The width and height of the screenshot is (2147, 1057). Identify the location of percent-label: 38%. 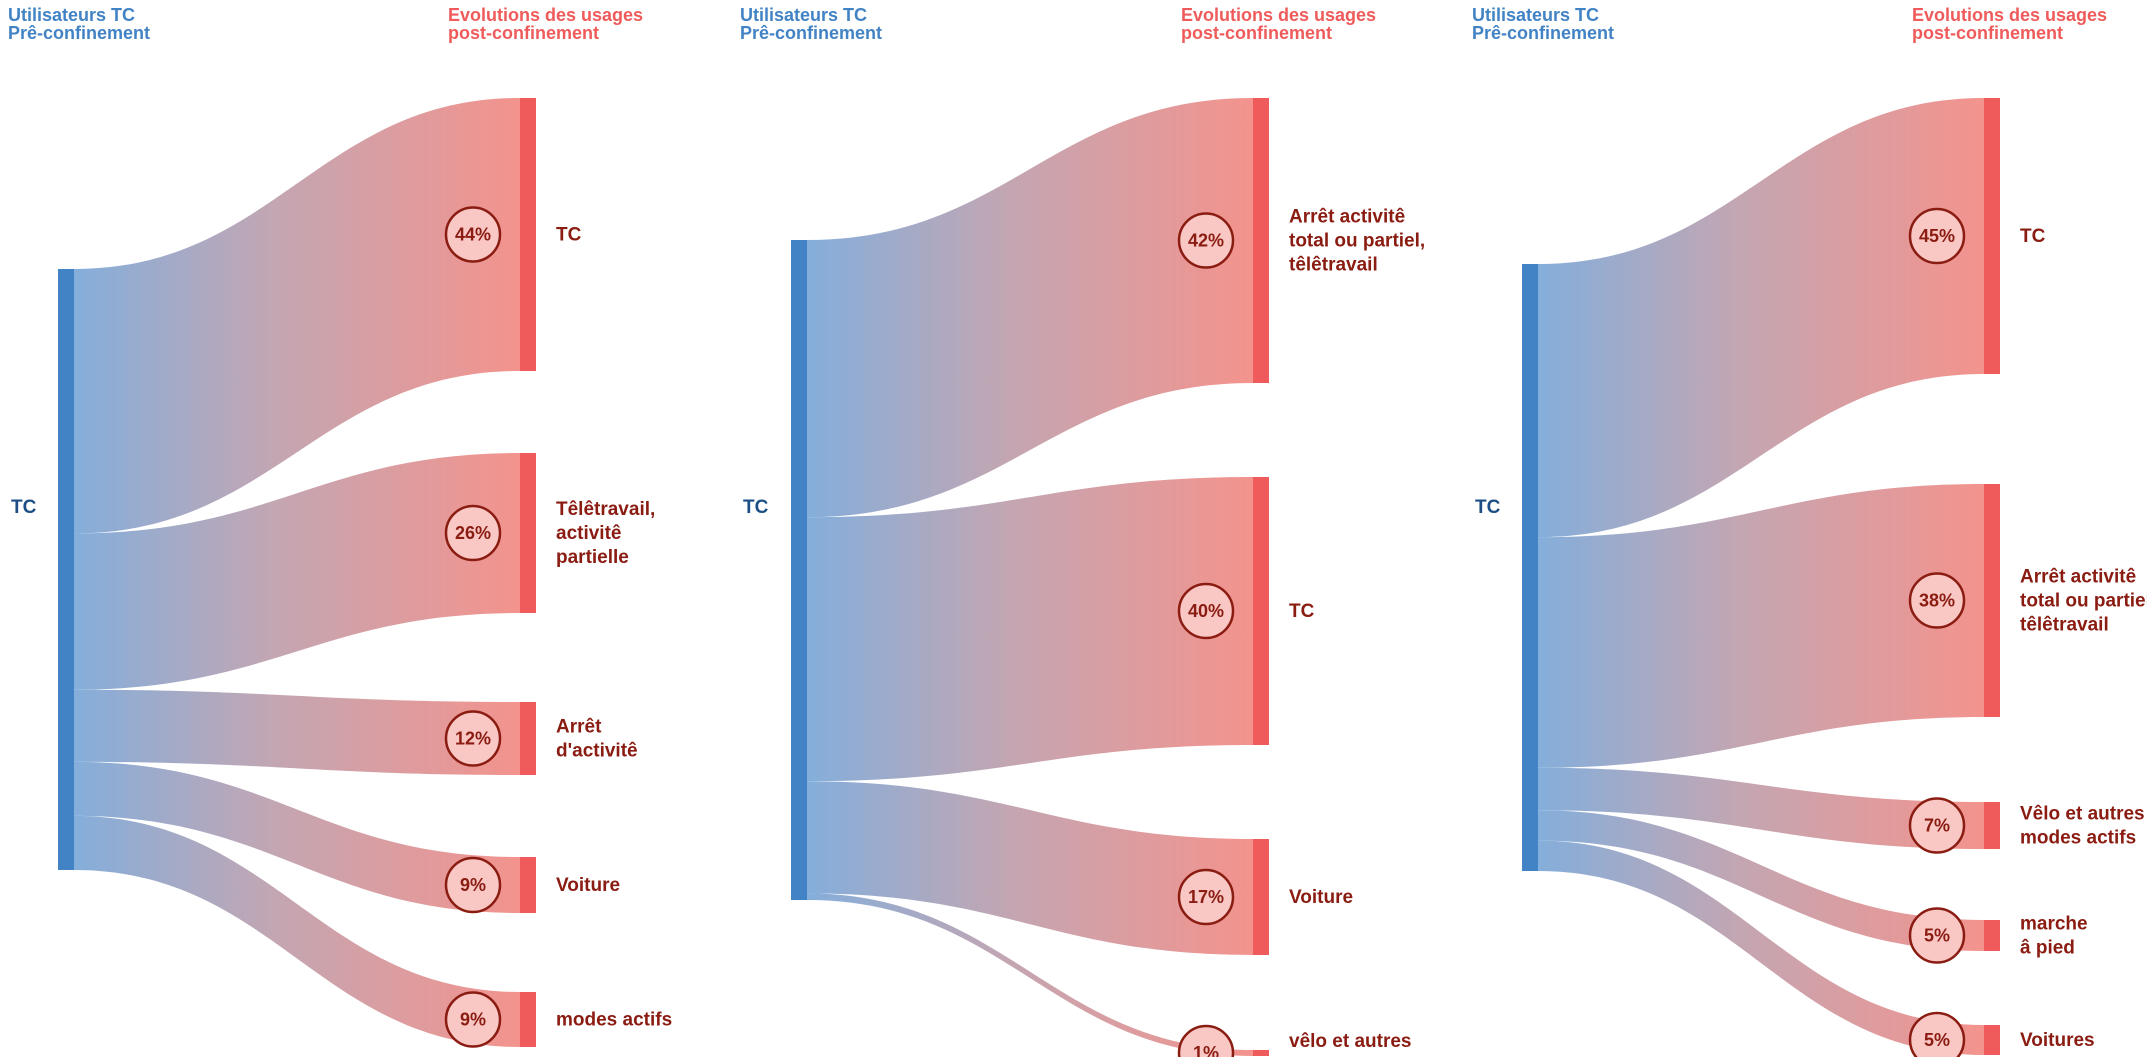
(1937, 601).